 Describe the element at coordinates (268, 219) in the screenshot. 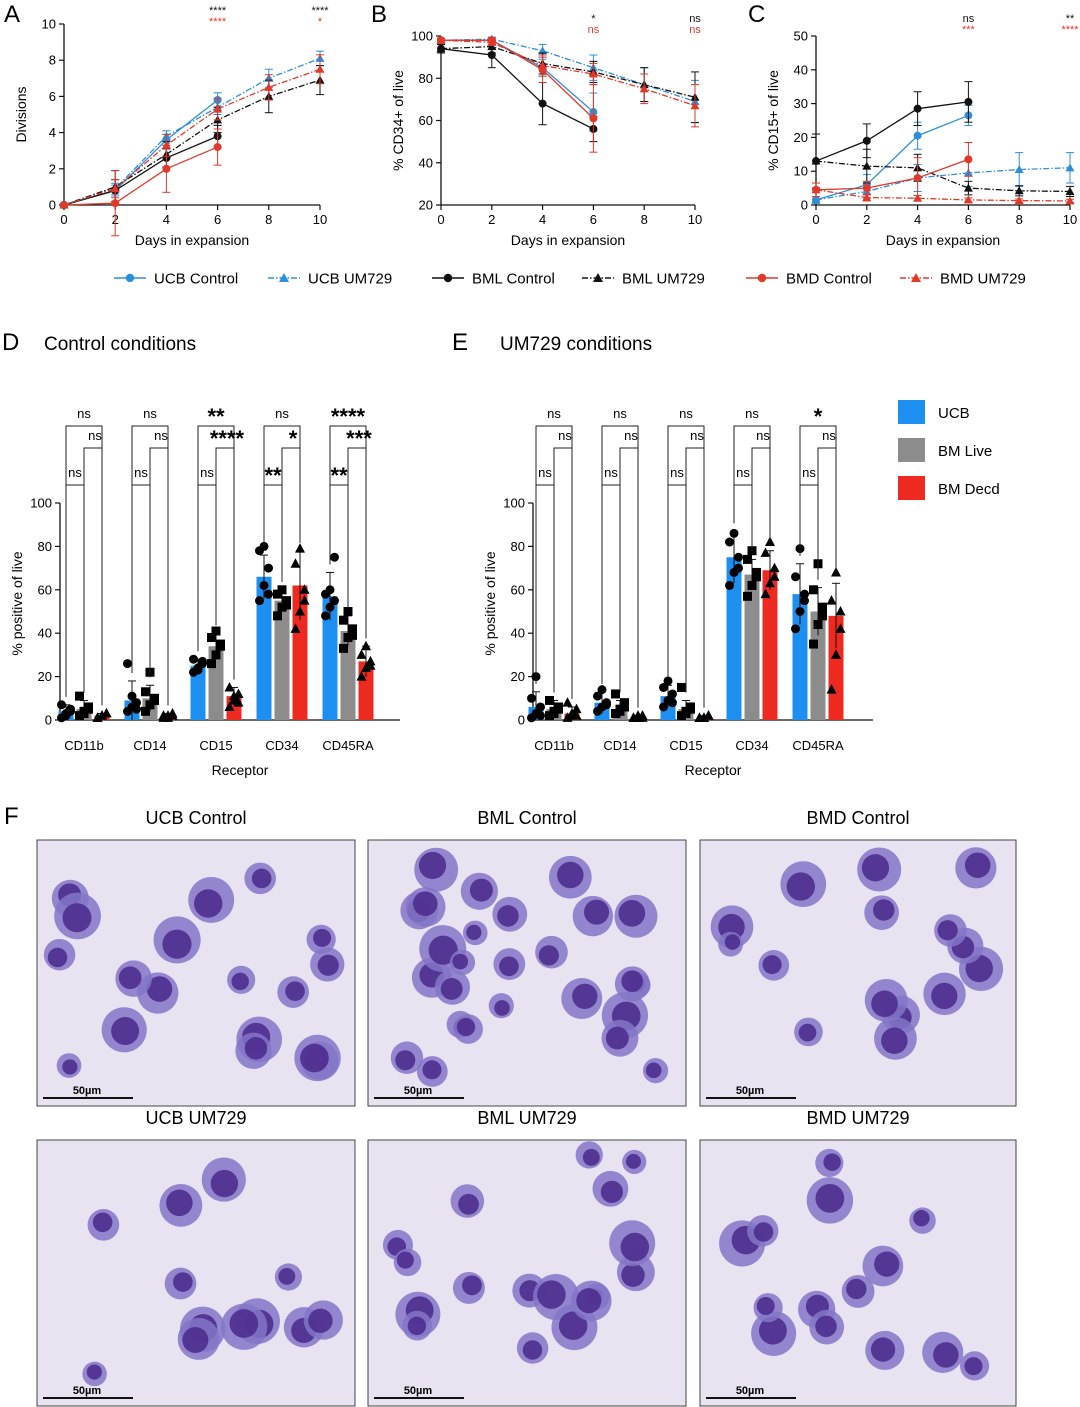

I see `x-tick-label: 8` at that location.